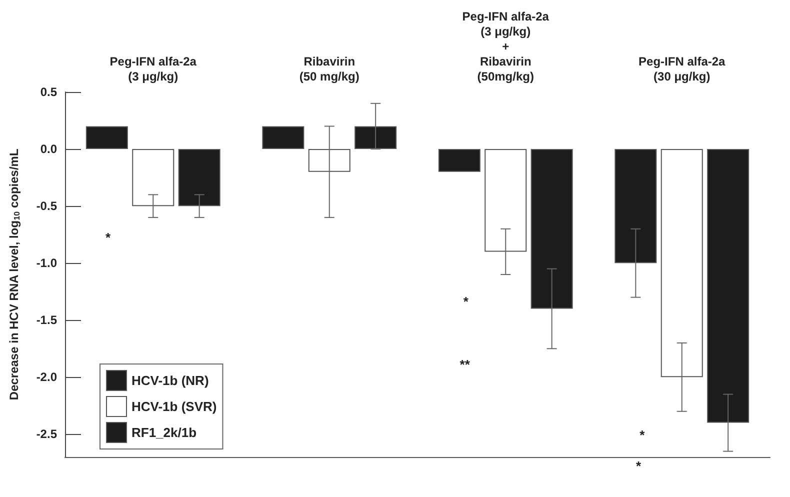  What do you see at coordinates (465, 364) in the screenshot?
I see `annotation: **` at bounding box center [465, 364].